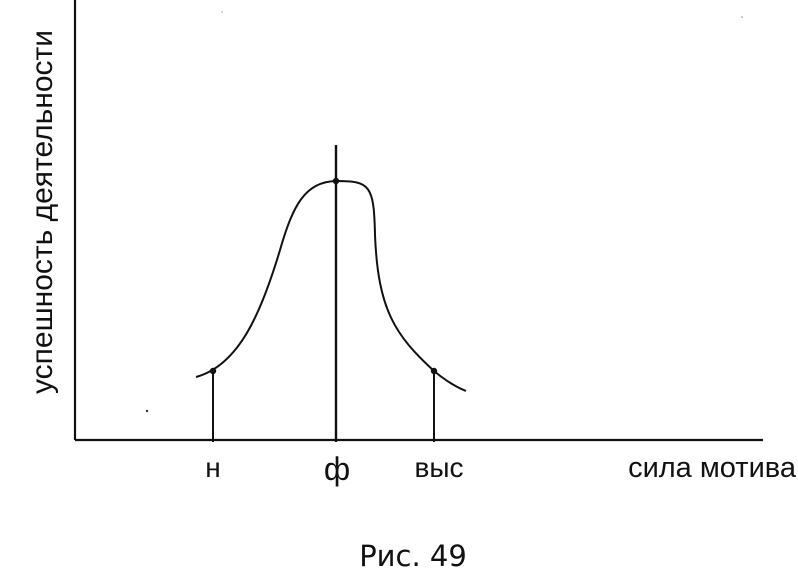 The image size is (798, 578). I want to click on low-point, so click(213, 371).